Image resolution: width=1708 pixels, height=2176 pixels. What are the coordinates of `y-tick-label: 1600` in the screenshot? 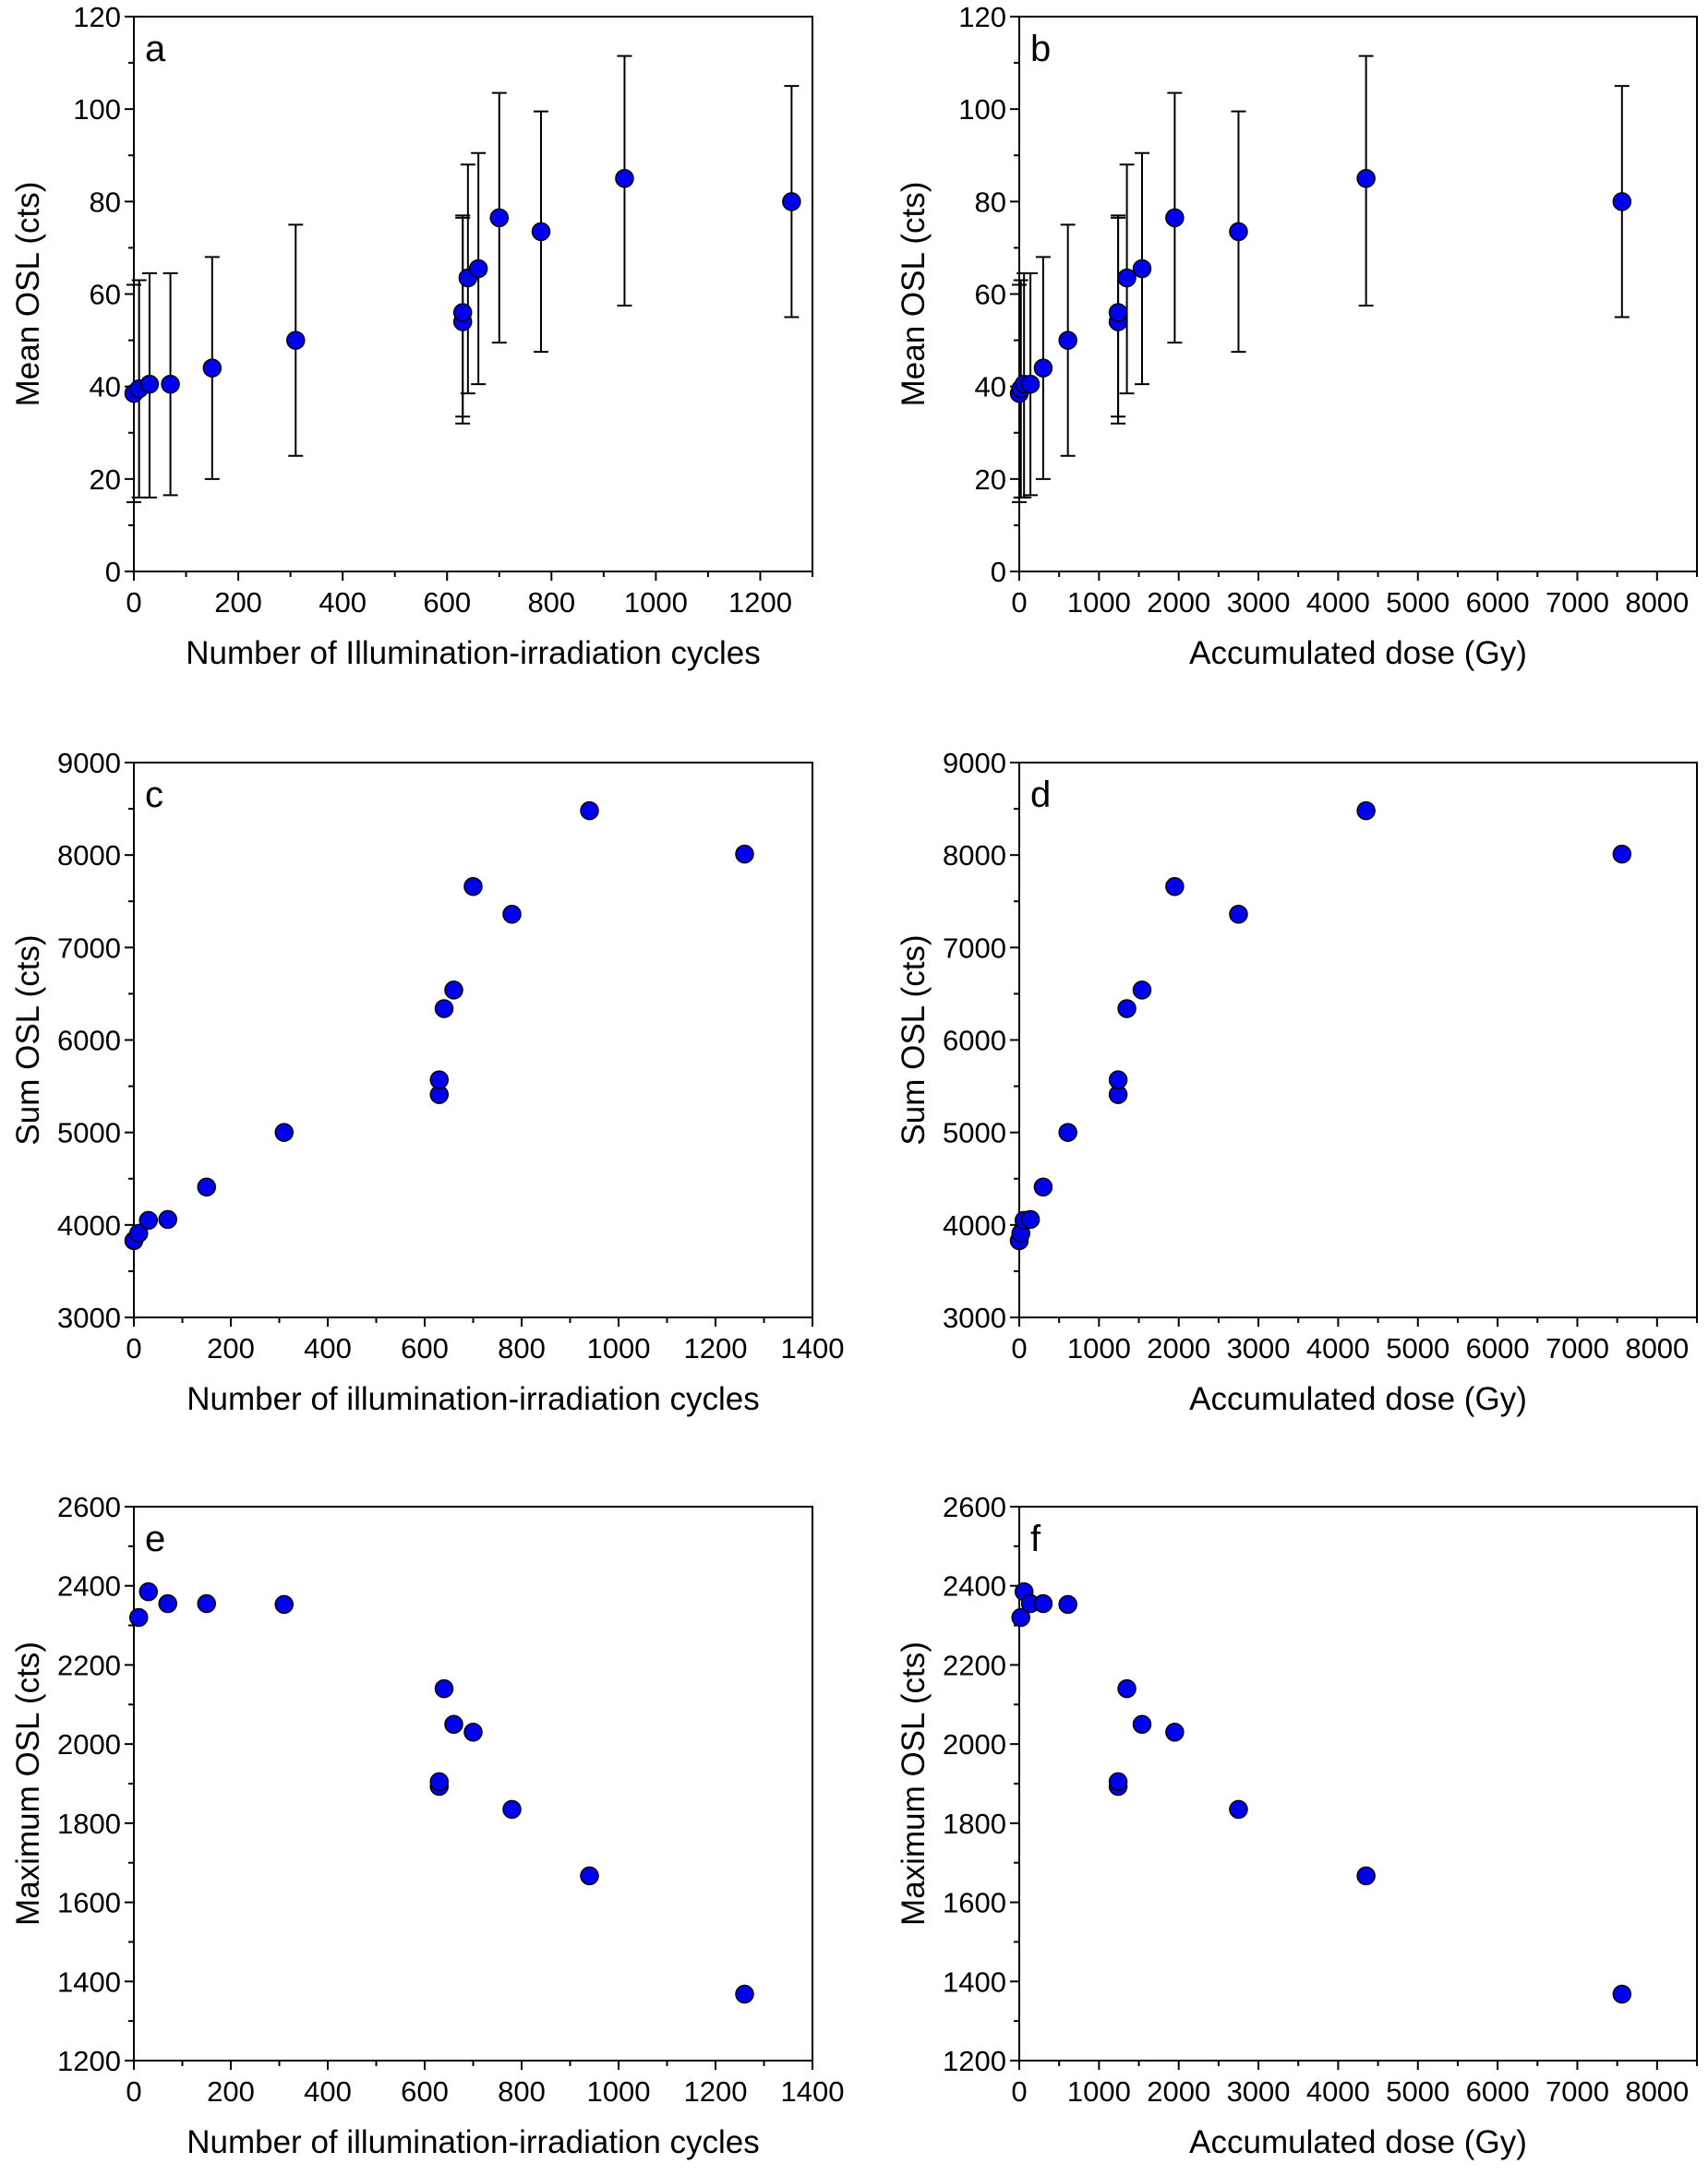 It's located at (89, 1903).